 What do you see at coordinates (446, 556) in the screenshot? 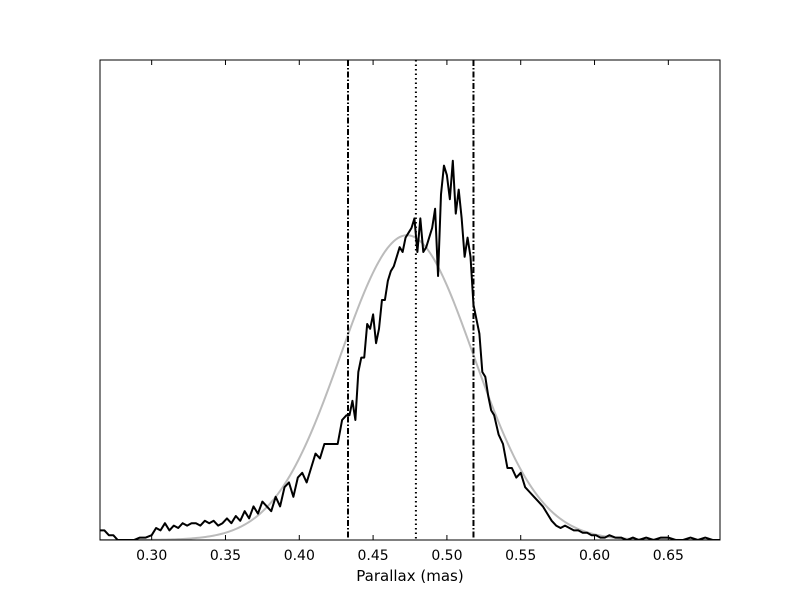
I see `x-tick-label: 0.50` at bounding box center [446, 556].